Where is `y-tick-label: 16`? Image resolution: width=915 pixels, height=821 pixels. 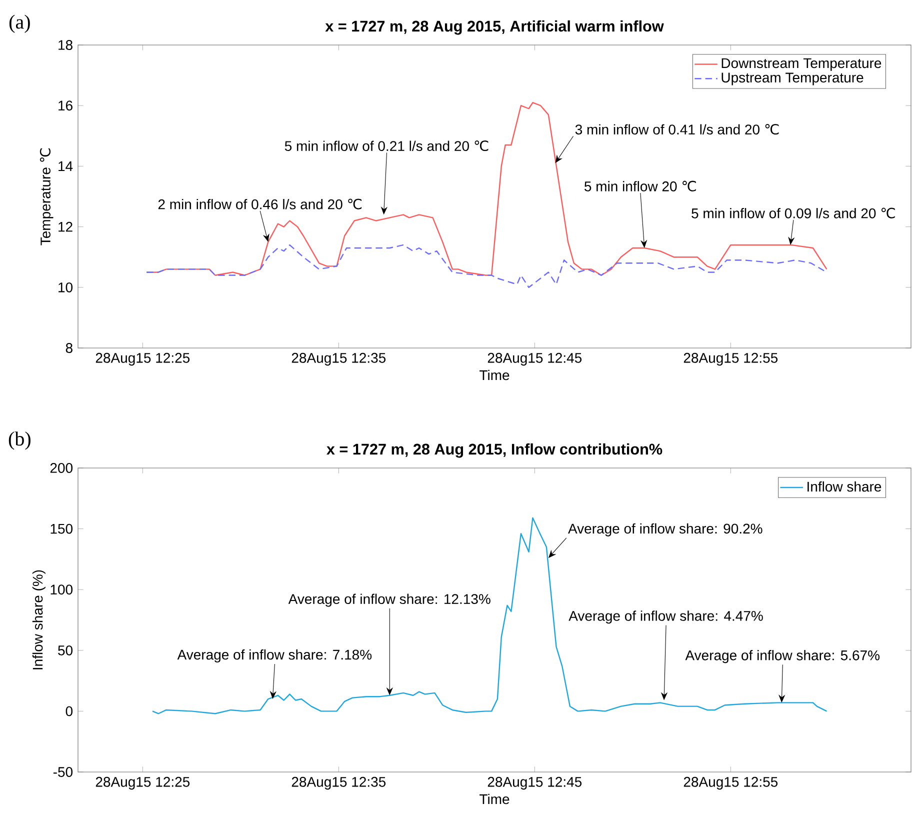
y-tick-label: 16 is located at coordinates (65, 105).